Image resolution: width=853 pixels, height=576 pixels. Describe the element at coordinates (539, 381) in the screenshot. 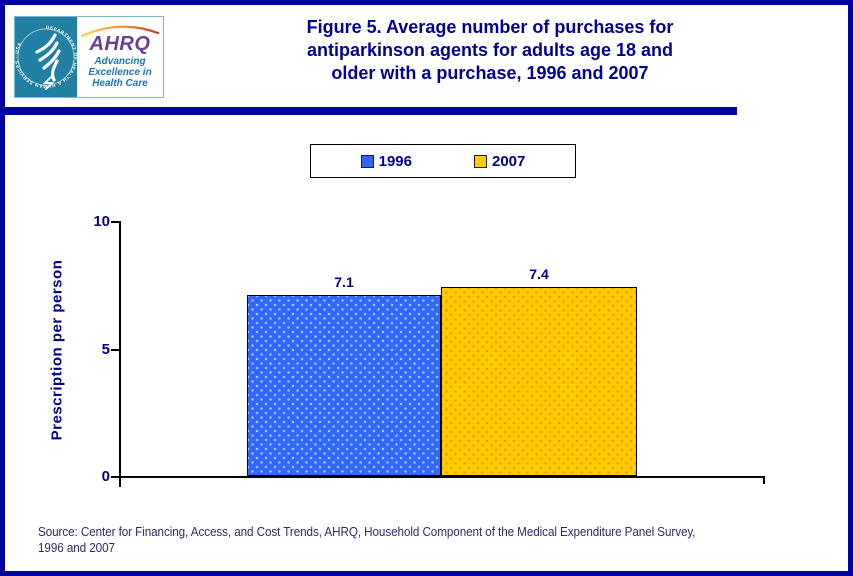

I see `bar-2007` at that location.